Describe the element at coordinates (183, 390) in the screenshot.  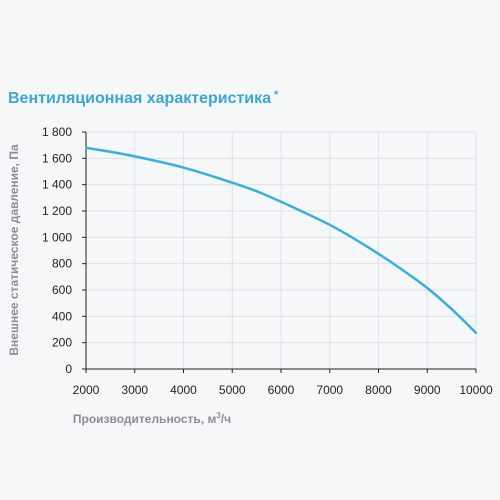
I see `x-tick-label: 4000` at that location.